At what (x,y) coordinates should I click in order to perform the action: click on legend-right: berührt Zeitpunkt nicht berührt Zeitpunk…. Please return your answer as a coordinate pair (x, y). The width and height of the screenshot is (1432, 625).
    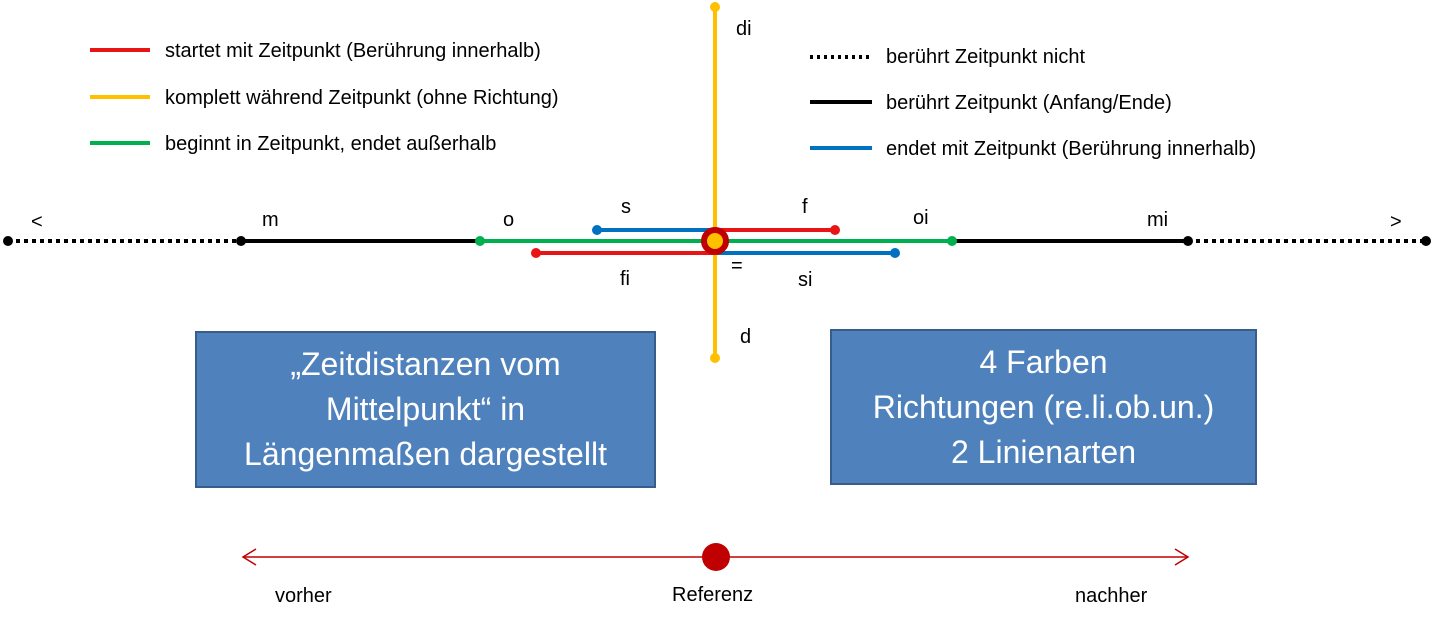
    Looking at the image, I should click on (1033, 103).